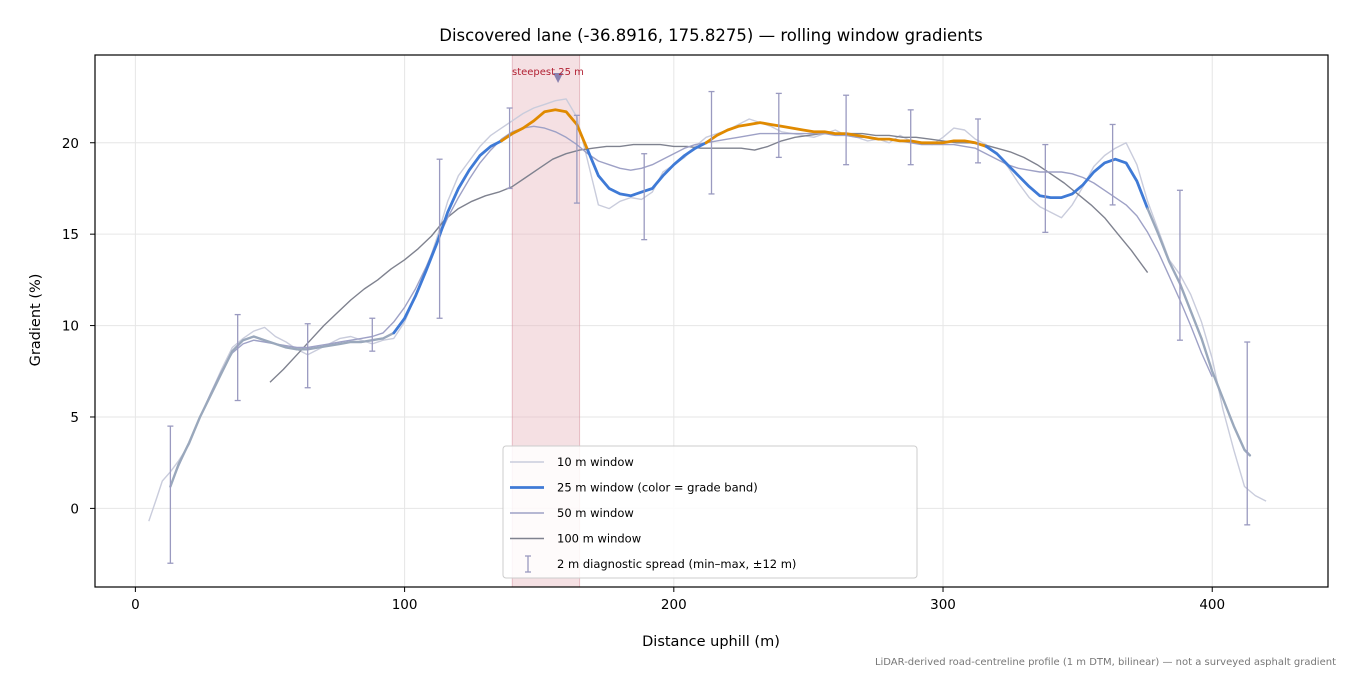  I want to click on y-tick-label: 10, so click(70, 327).